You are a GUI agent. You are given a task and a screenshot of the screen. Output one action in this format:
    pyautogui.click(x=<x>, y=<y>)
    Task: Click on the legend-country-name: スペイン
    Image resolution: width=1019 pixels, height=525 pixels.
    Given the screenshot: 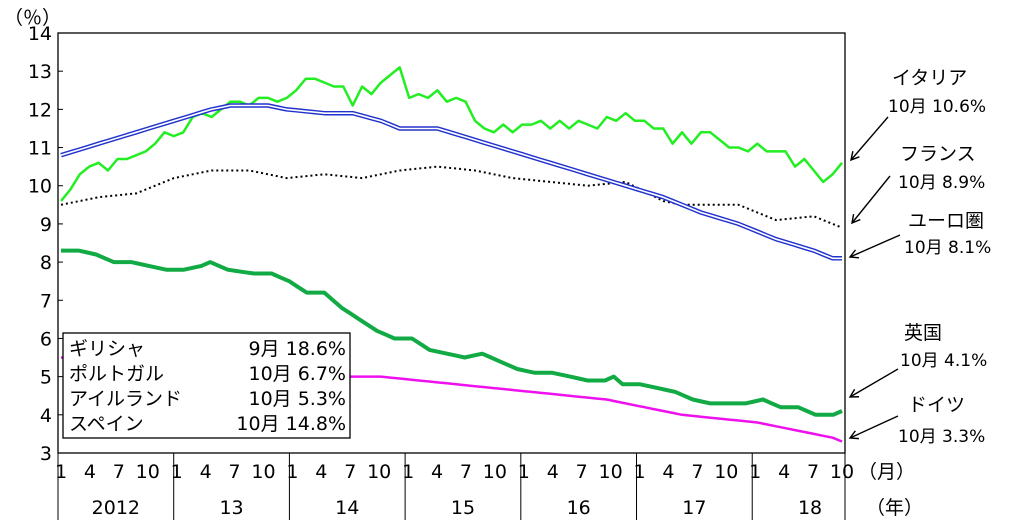 What is the action you would take?
    pyautogui.click(x=106, y=424)
    